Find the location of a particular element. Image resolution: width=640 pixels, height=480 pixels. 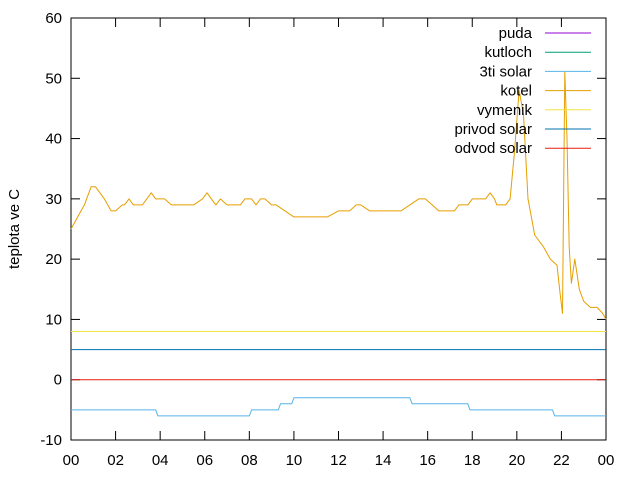

y-tick-label: 20 is located at coordinates (53, 259).